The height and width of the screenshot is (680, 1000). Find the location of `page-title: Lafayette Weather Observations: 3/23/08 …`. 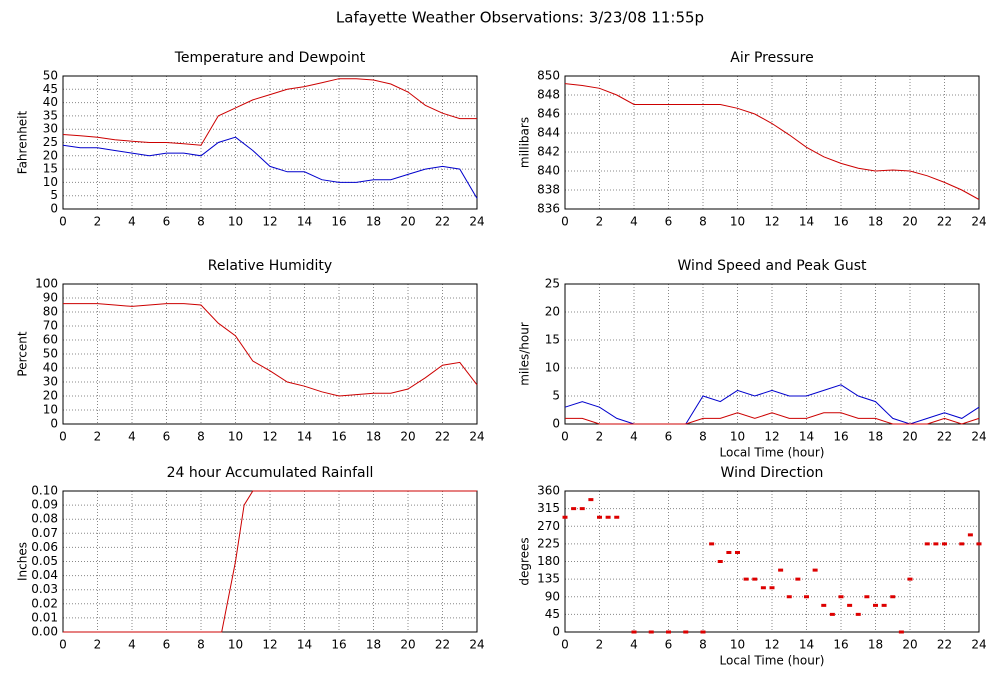

page-title: Lafayette Weather Observations: 3/23/08 … is located at coordinates (520, 18).